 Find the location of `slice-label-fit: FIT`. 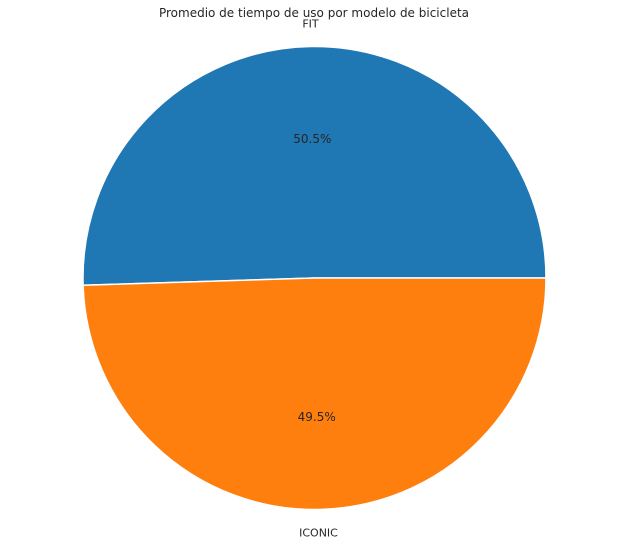

slice-label-fit: FIT is located at coordinates (310, 23).